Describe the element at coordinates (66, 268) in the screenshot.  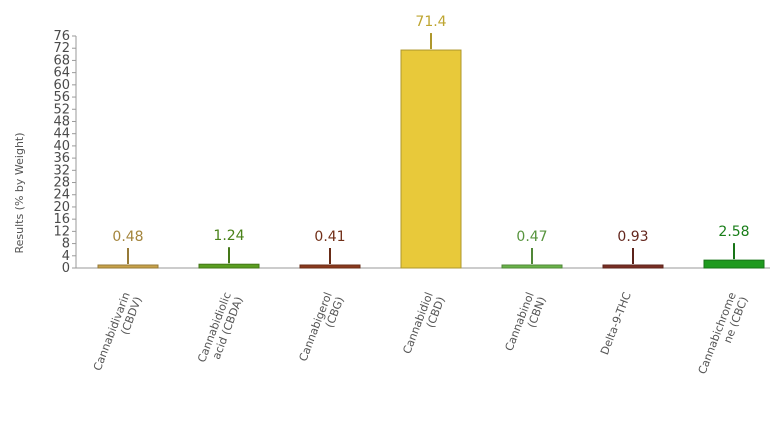
I see `y-tick-label: 0` at that location.